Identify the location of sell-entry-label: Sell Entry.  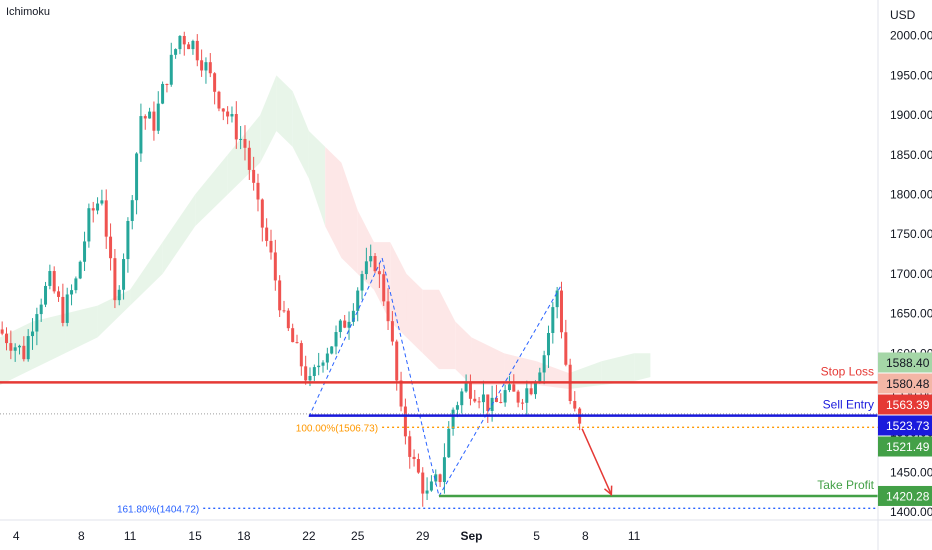
(848, 405).